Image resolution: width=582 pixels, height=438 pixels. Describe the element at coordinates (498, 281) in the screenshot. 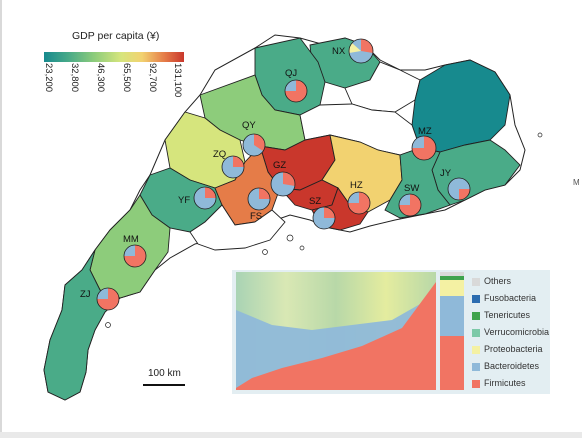

I see `legend-label: Others` at that location.